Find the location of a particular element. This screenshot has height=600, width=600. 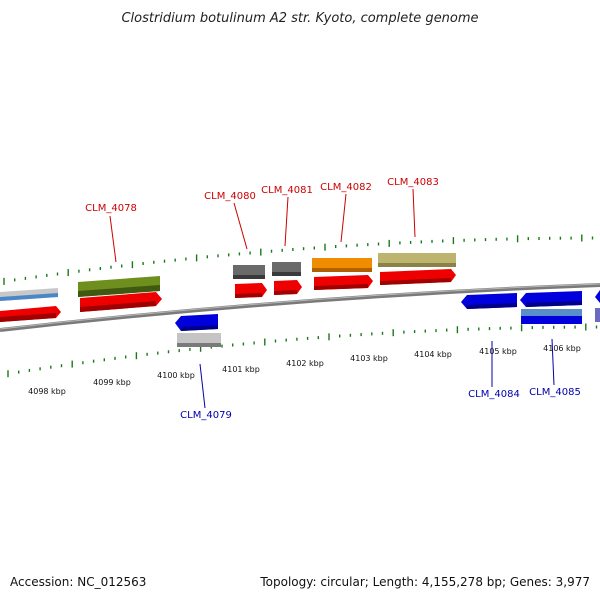

scale-label-4100: 4100 kbp is located at coordinates (176, 375).